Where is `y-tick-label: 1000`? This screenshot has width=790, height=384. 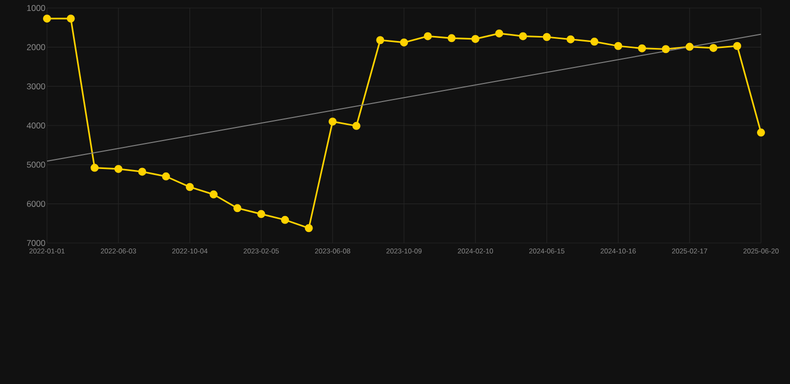
y-tick-label: 1000 is located at coordinates (36, 8).